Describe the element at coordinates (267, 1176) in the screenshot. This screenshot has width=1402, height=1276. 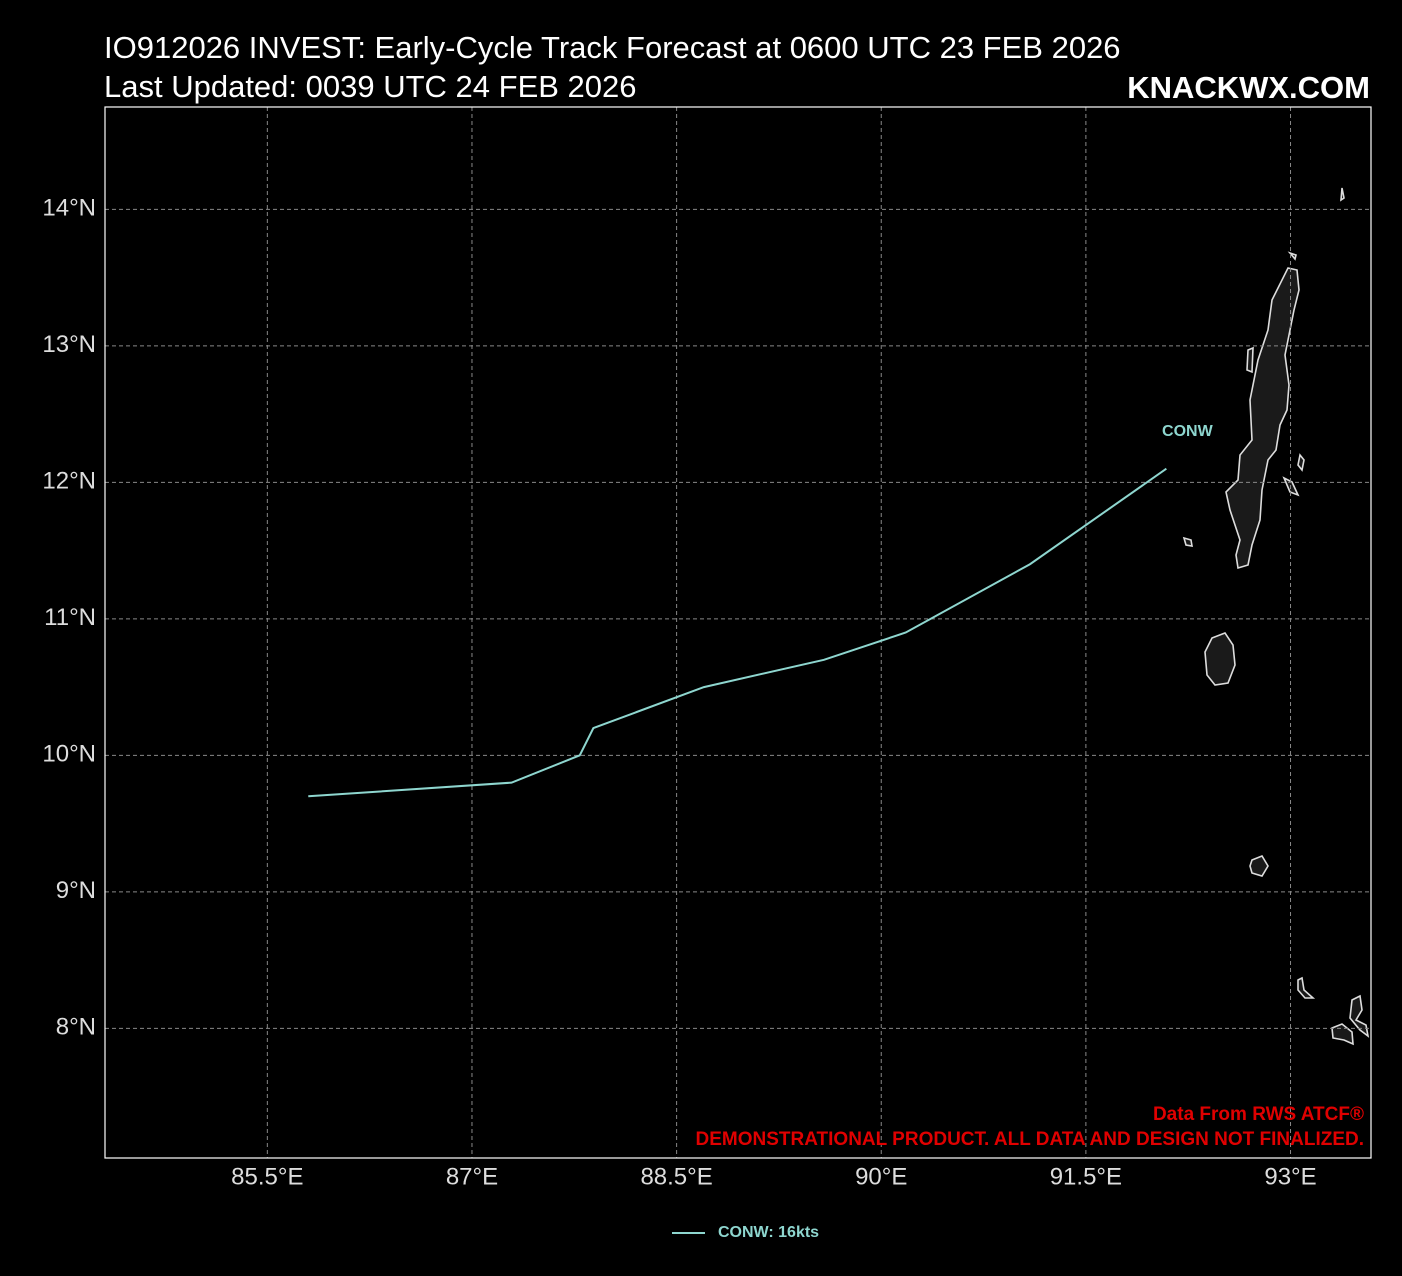
I see `x-tick-label: 85.5°E` at that location.